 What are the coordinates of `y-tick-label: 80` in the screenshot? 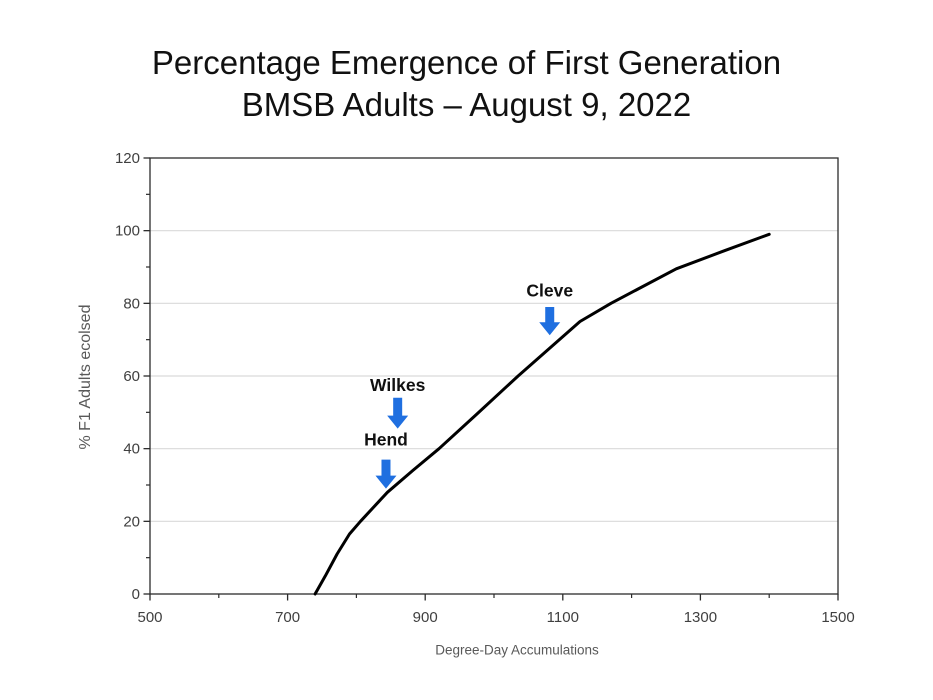 It's located at (131, 303).